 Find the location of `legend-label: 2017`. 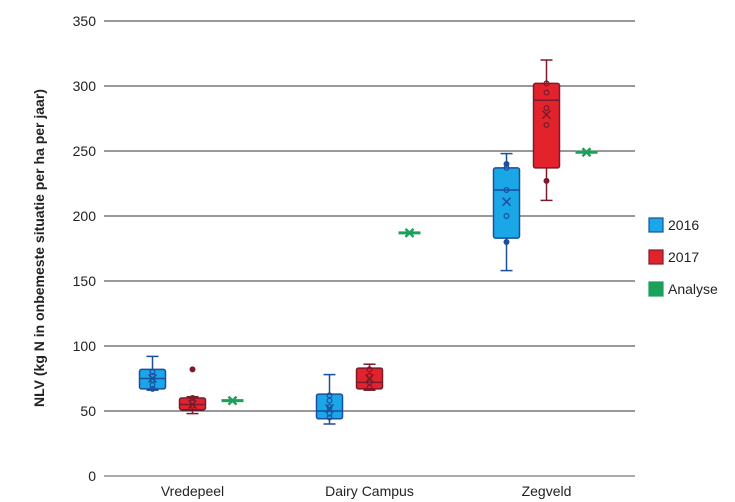

legend-label: 2017 is located at coordinates (683, 257).